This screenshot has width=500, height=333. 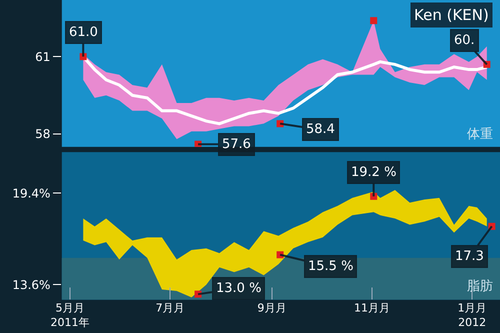 I want to click on y-tick-label: 13.6%, so click(x=31, y=285).